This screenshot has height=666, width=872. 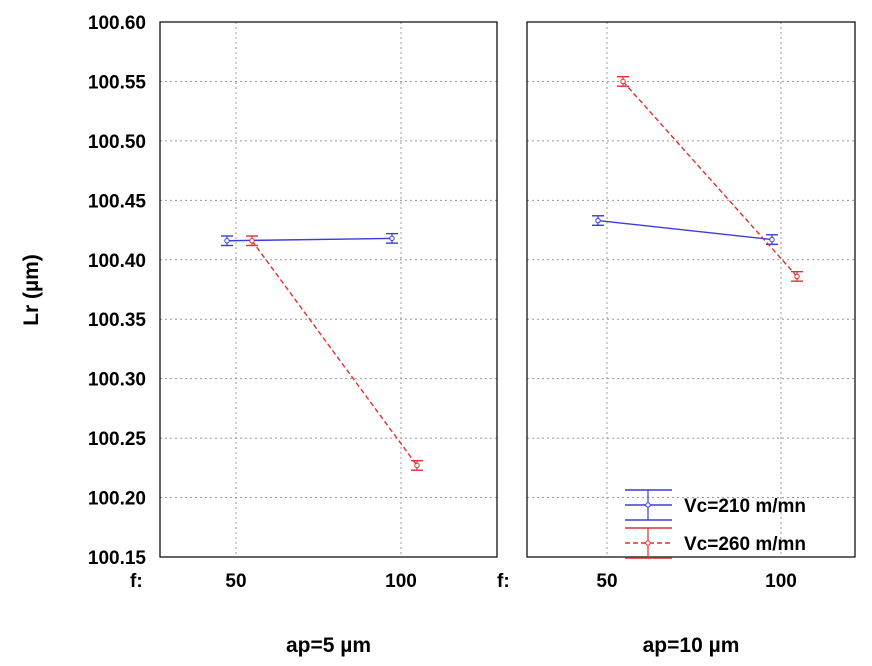 What do you see at coordinates (745, 544) in the screenshot?
I see `legend-label: Vc=260 m/mn` at bounding box center [745, 544].